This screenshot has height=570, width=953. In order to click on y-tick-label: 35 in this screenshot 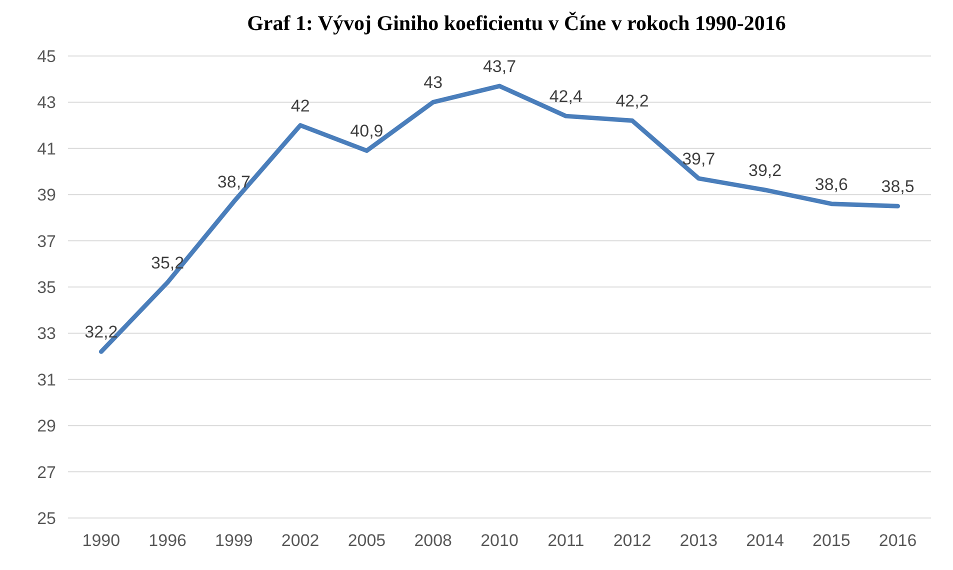, I will do `click(46, 287)`.